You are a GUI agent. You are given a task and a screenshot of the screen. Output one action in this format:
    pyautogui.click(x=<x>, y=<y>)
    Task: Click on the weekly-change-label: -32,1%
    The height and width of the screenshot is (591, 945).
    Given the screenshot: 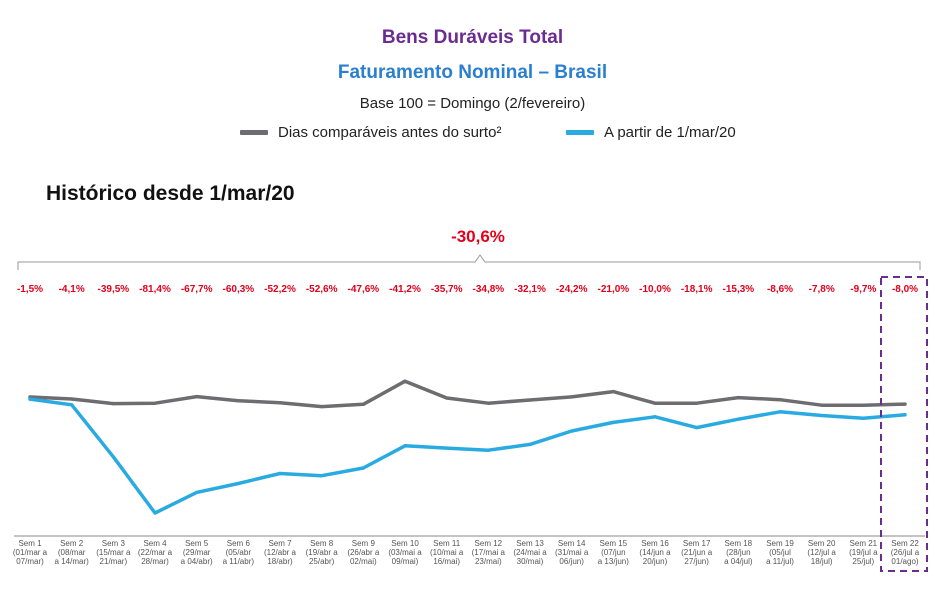 What is the action you would take?
    pyautogui.click(x=530, y=289)
    